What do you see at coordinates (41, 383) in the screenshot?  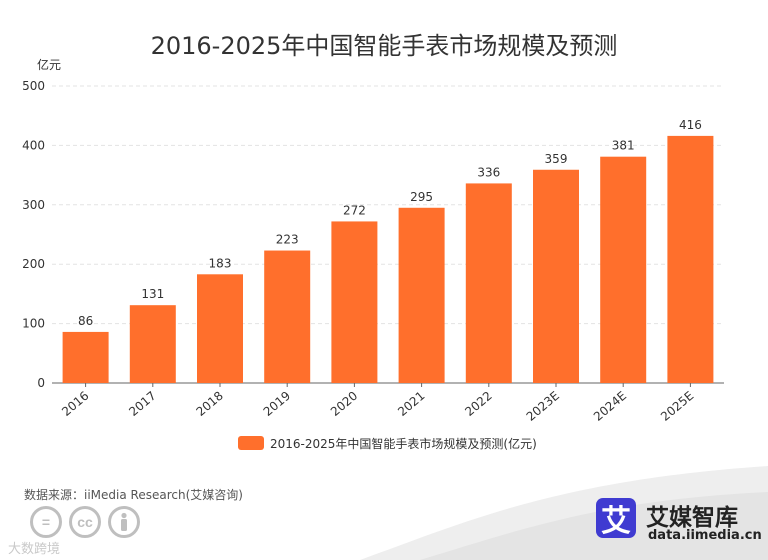 I see `y-tick-label: 0` at bounding box center [41, 383].